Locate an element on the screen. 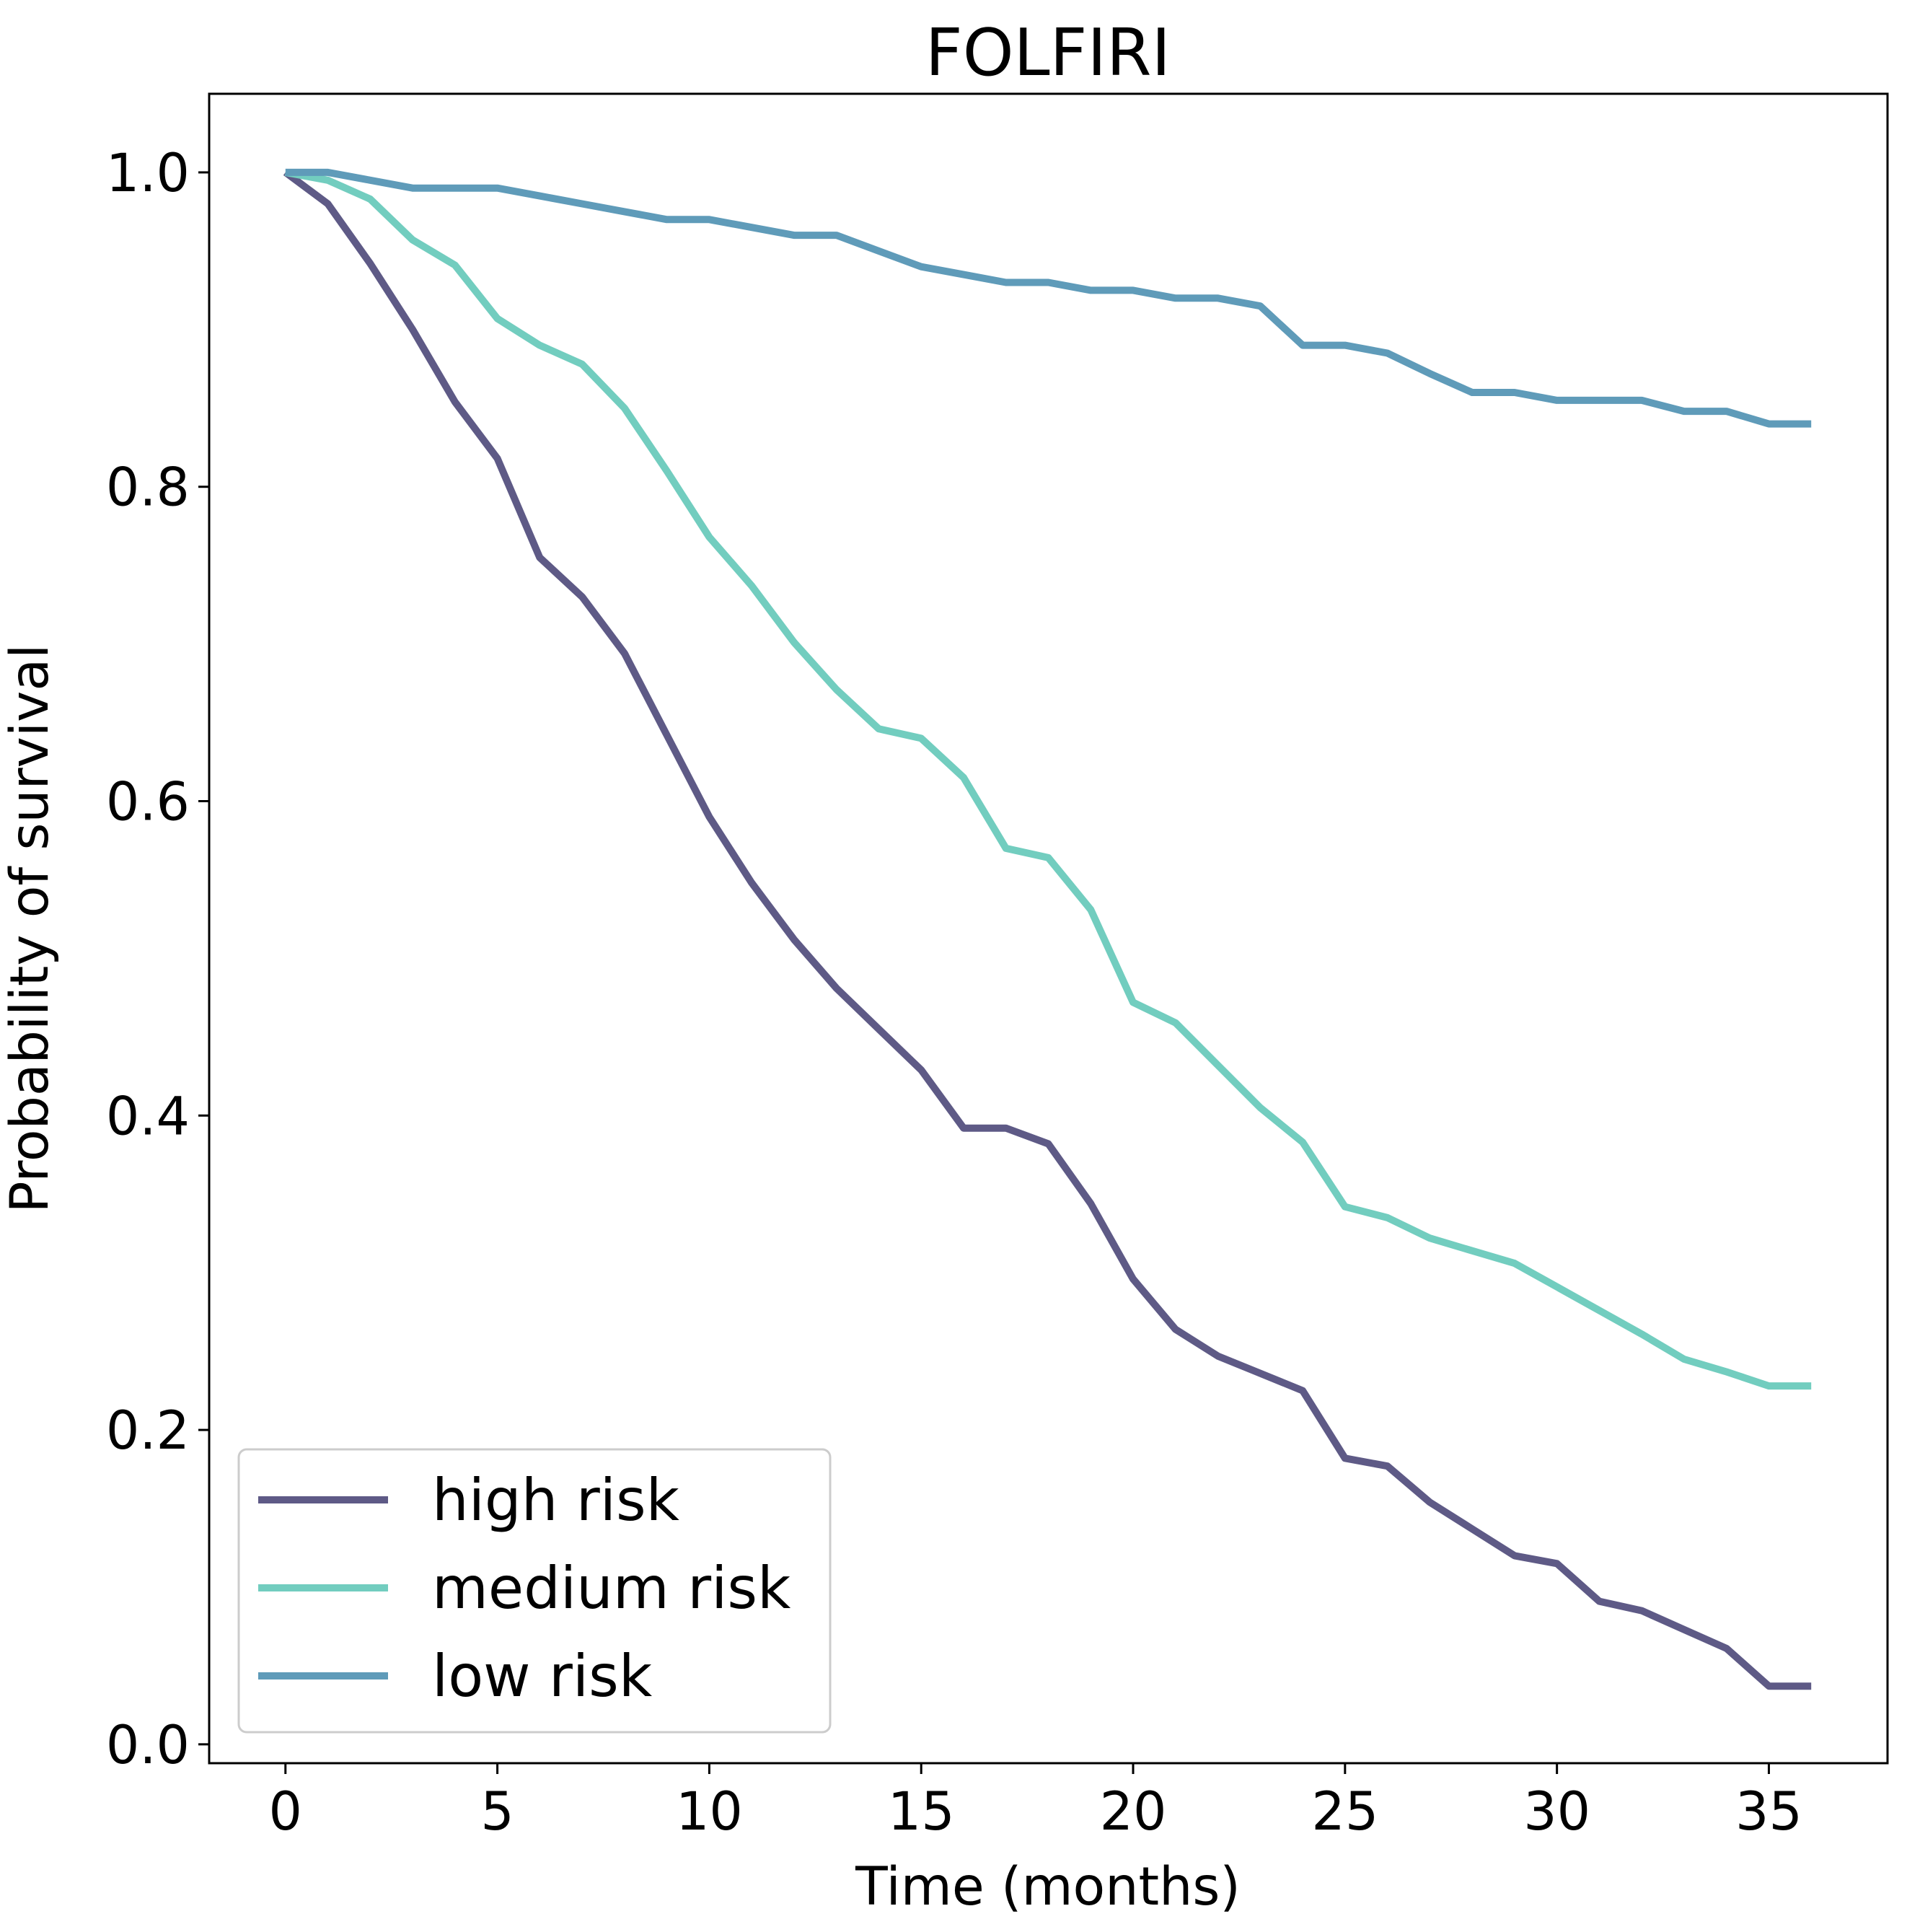 The width and height of the screenshot is (1907, 1932). y-tick-label: 1.0 is located at coordinates (148, 173).